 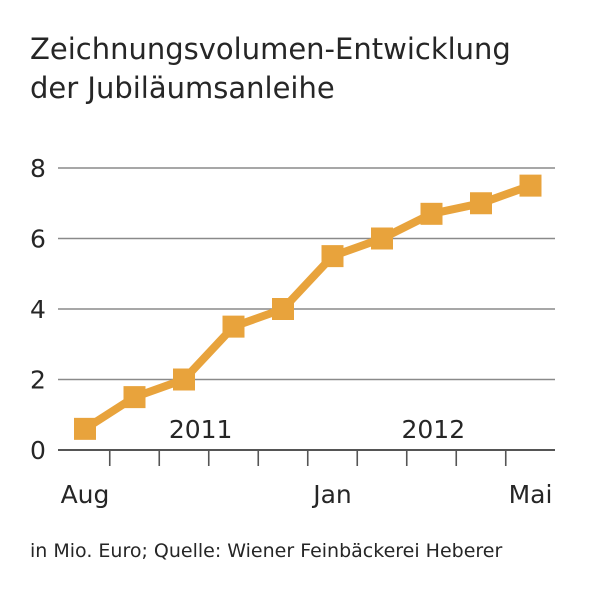 I want to click on y-tick-label-4: 4, so click(x=38, y=309).